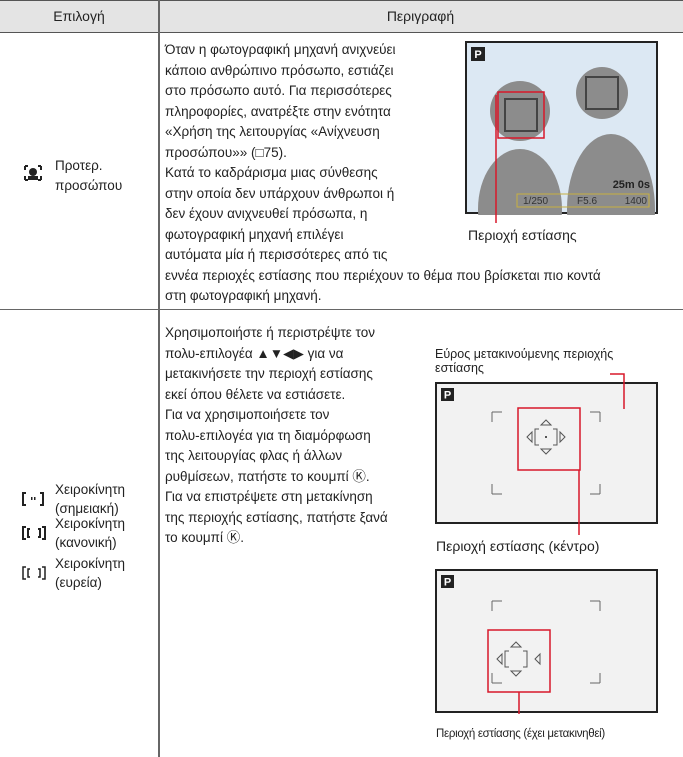 This screenshot has width=683, height=757. I want to click on description-line: Για να επιστρέψετε στη μετακίνηση, so click(269, 496).